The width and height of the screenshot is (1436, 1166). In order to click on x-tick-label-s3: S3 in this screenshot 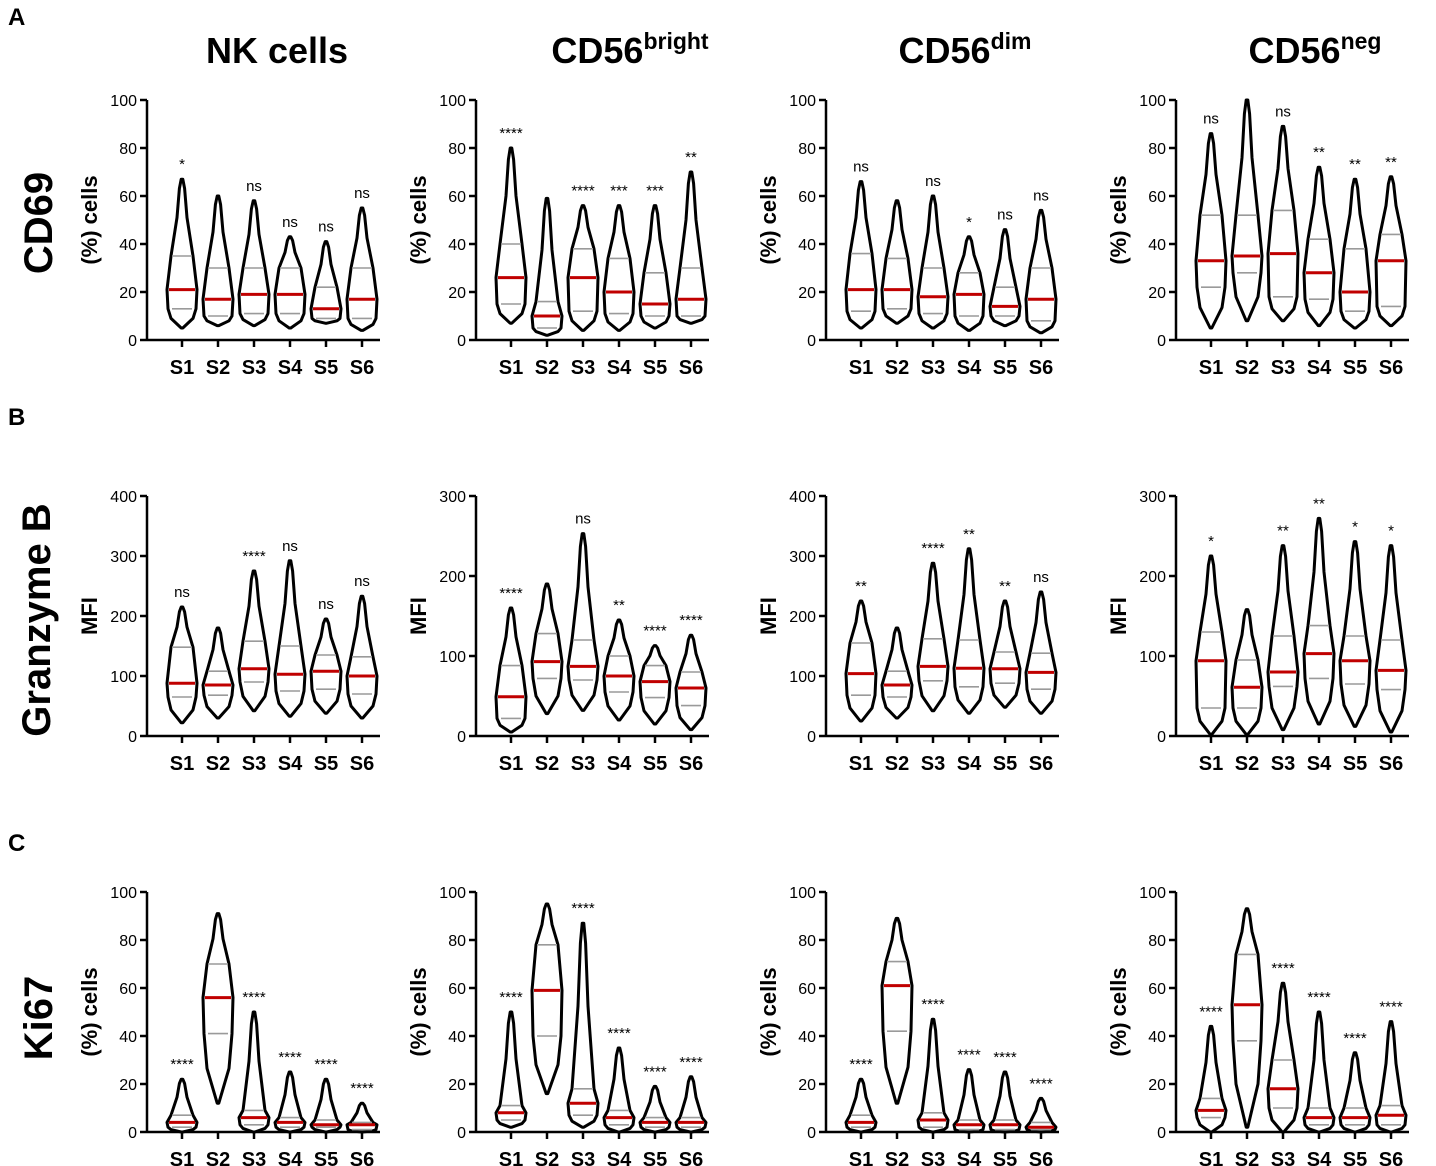, I will do `click(254, 1157)`.